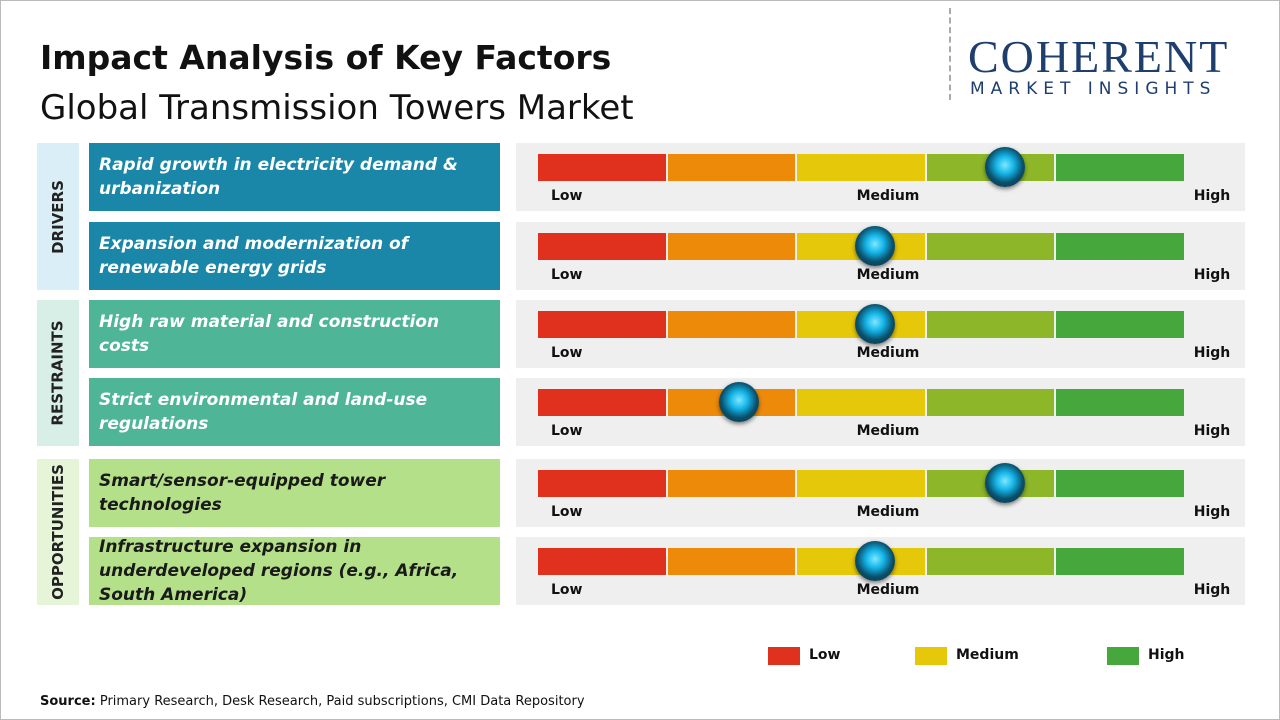 The image size is (1280, 720). What do you see at coordinates (987, 655) in the screenshot?
I see `legend-label: Medium` at bounding box center [987, 655].